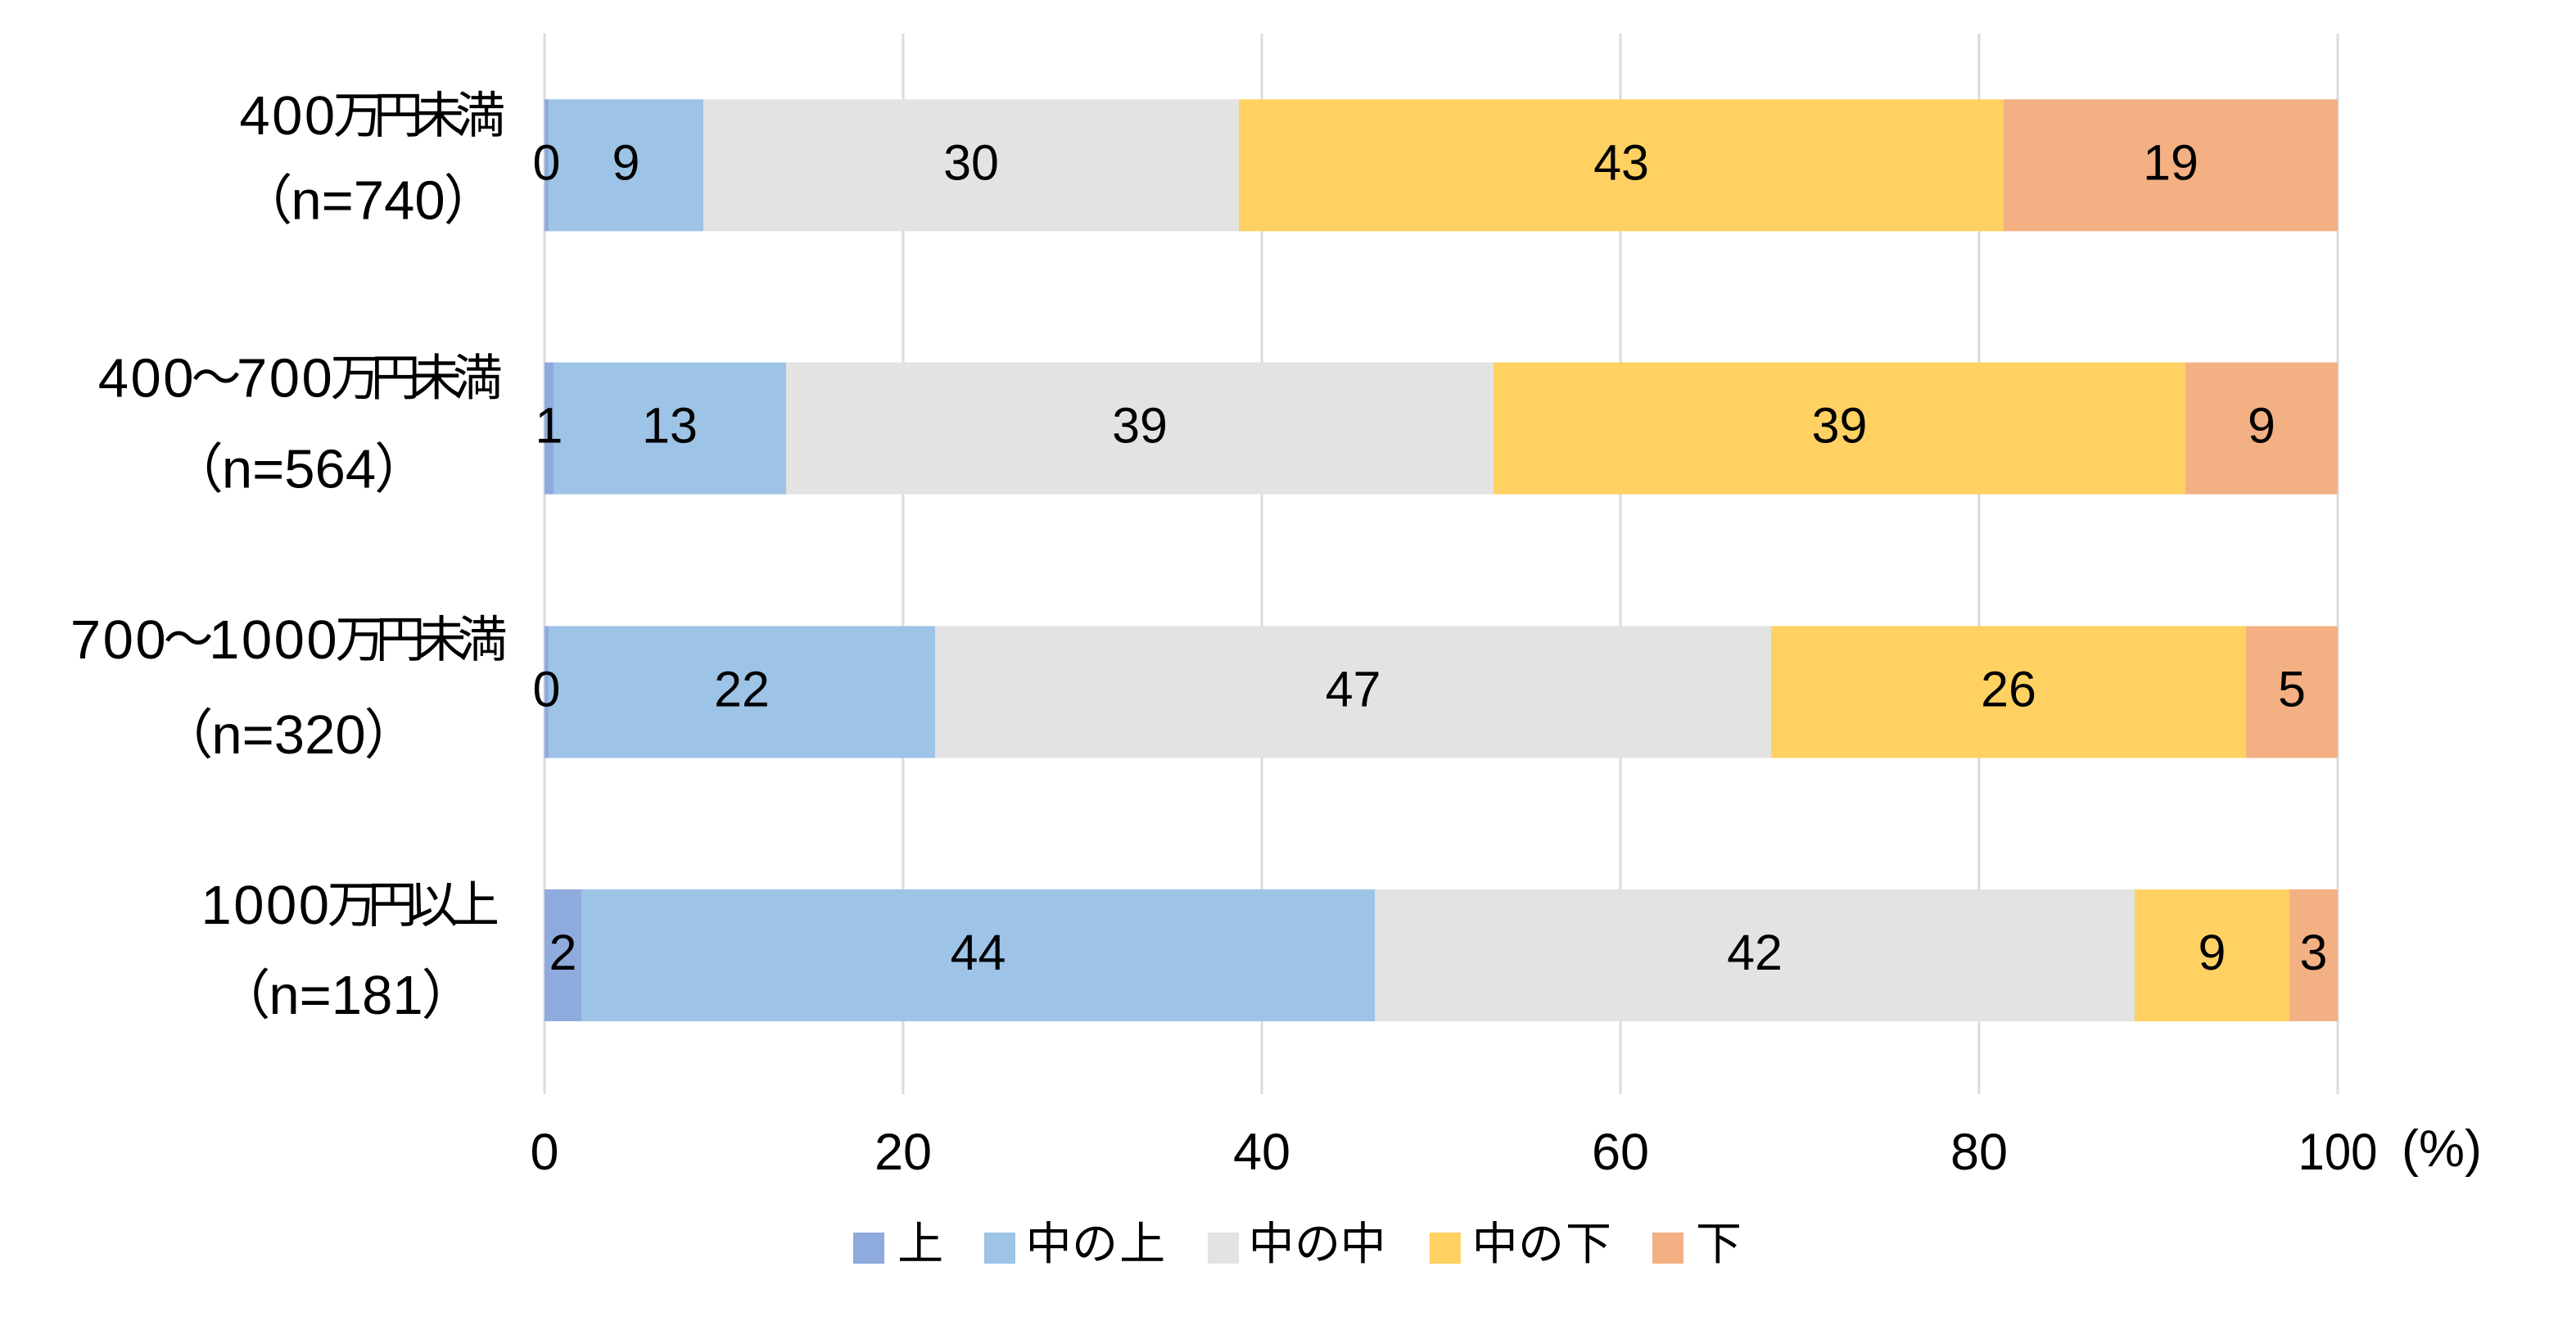 This screenshot has height=1321, width=2576. What do you see at coordinates (971, 163) in the screenshot?
I see `svg-text: 30` at bounding box center [971, 163].